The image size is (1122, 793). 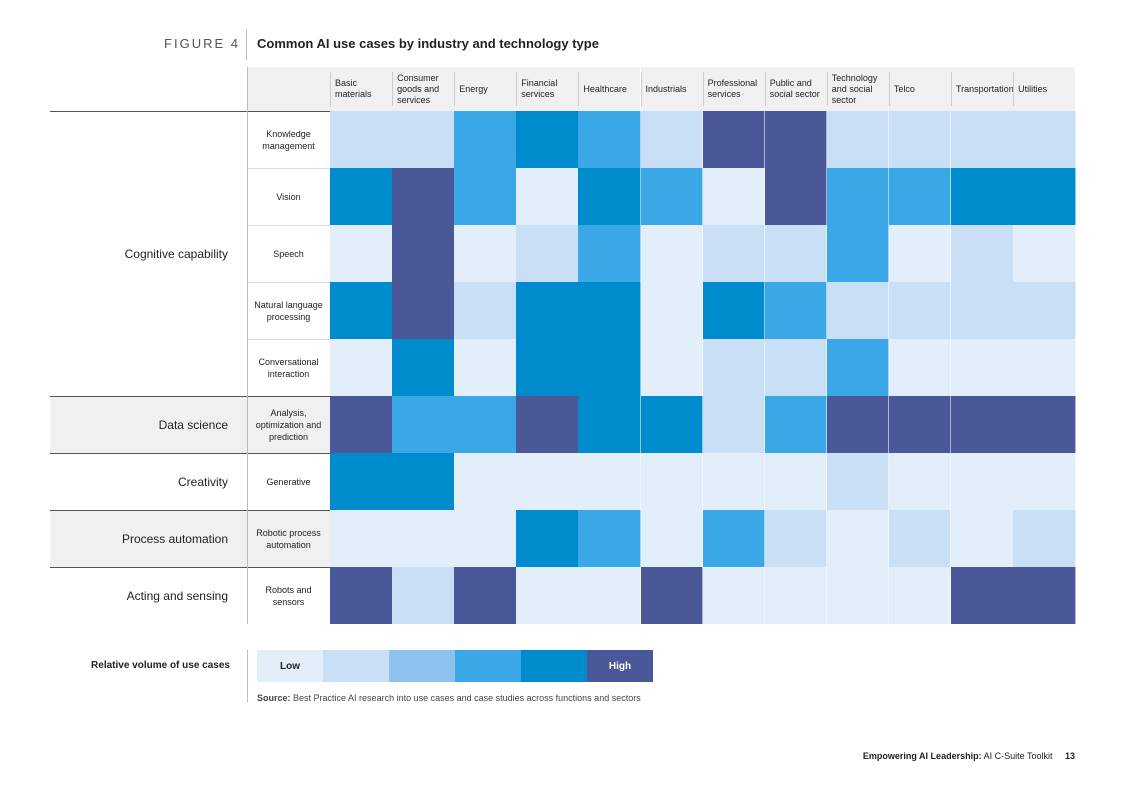 I want to click on footer-subtitle: AI C-Suite Toolkit, so click(x=1018, y=756).